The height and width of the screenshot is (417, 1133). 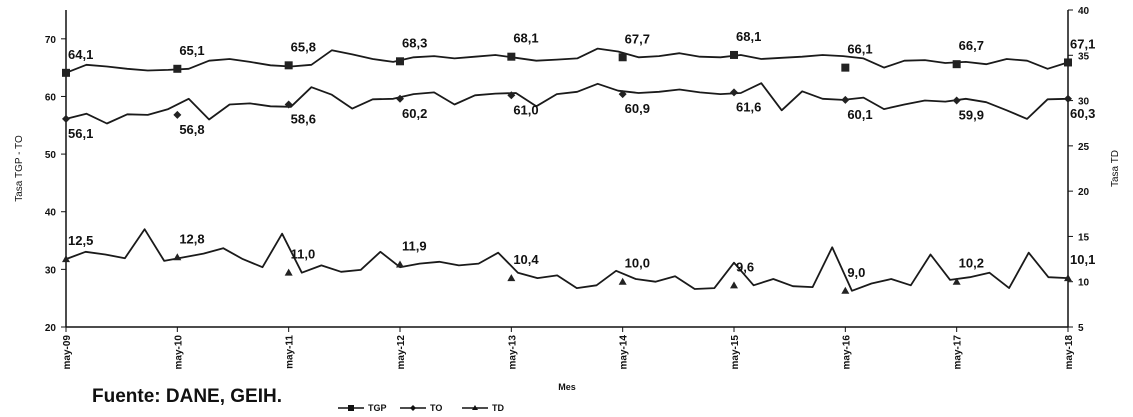 I want to click on legend-marker-tgp, so click(x=351, y=408).